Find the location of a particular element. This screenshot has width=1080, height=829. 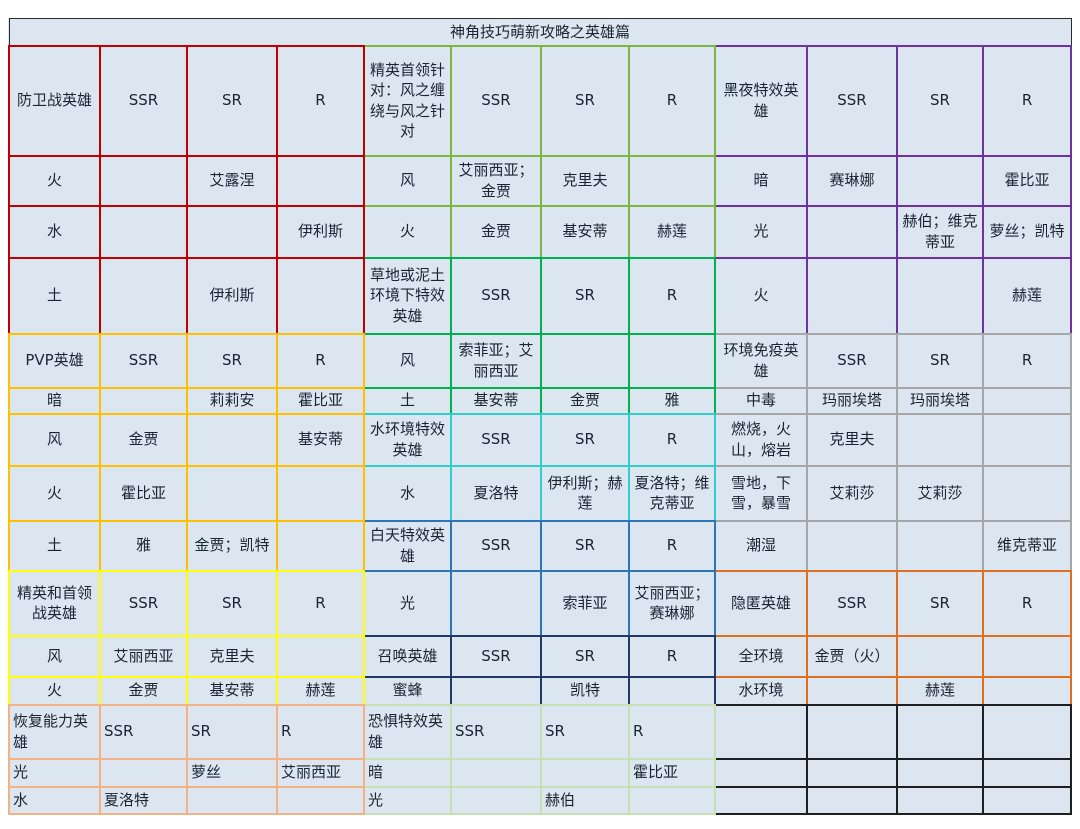

table-row: 土 伊利斯 草地或泥土环境下特效英雄 SSR SR R 火 赫莲 is located at coordinates (540, 295).